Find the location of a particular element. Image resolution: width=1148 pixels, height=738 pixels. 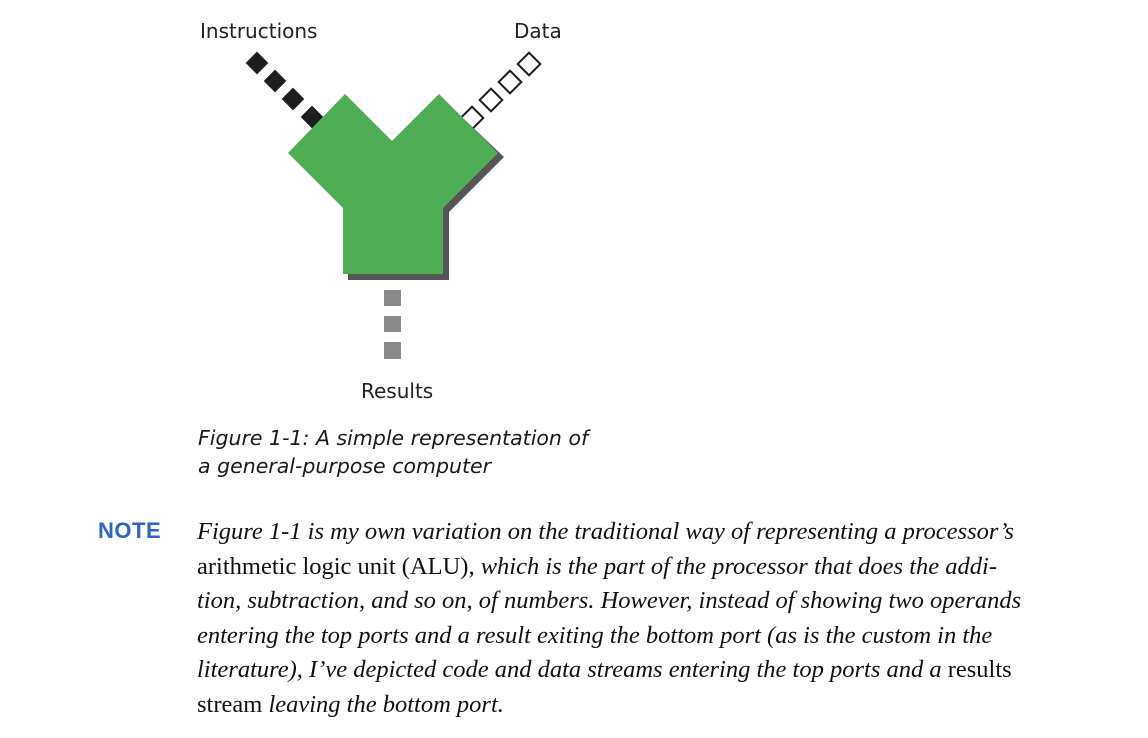

note-line: stream leaving the bottom port. is located at coordinates (652, 705).